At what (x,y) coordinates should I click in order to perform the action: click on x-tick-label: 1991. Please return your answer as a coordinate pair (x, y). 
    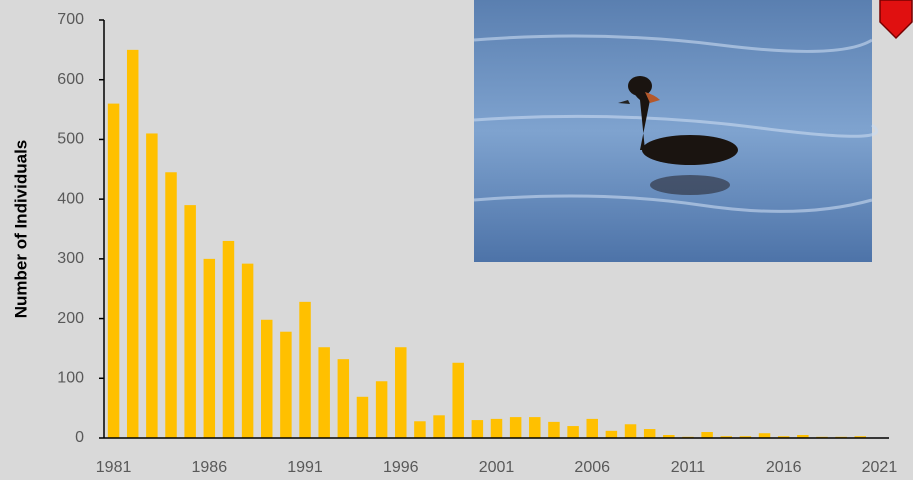
    Looking at the image, I should click on (305, 467).